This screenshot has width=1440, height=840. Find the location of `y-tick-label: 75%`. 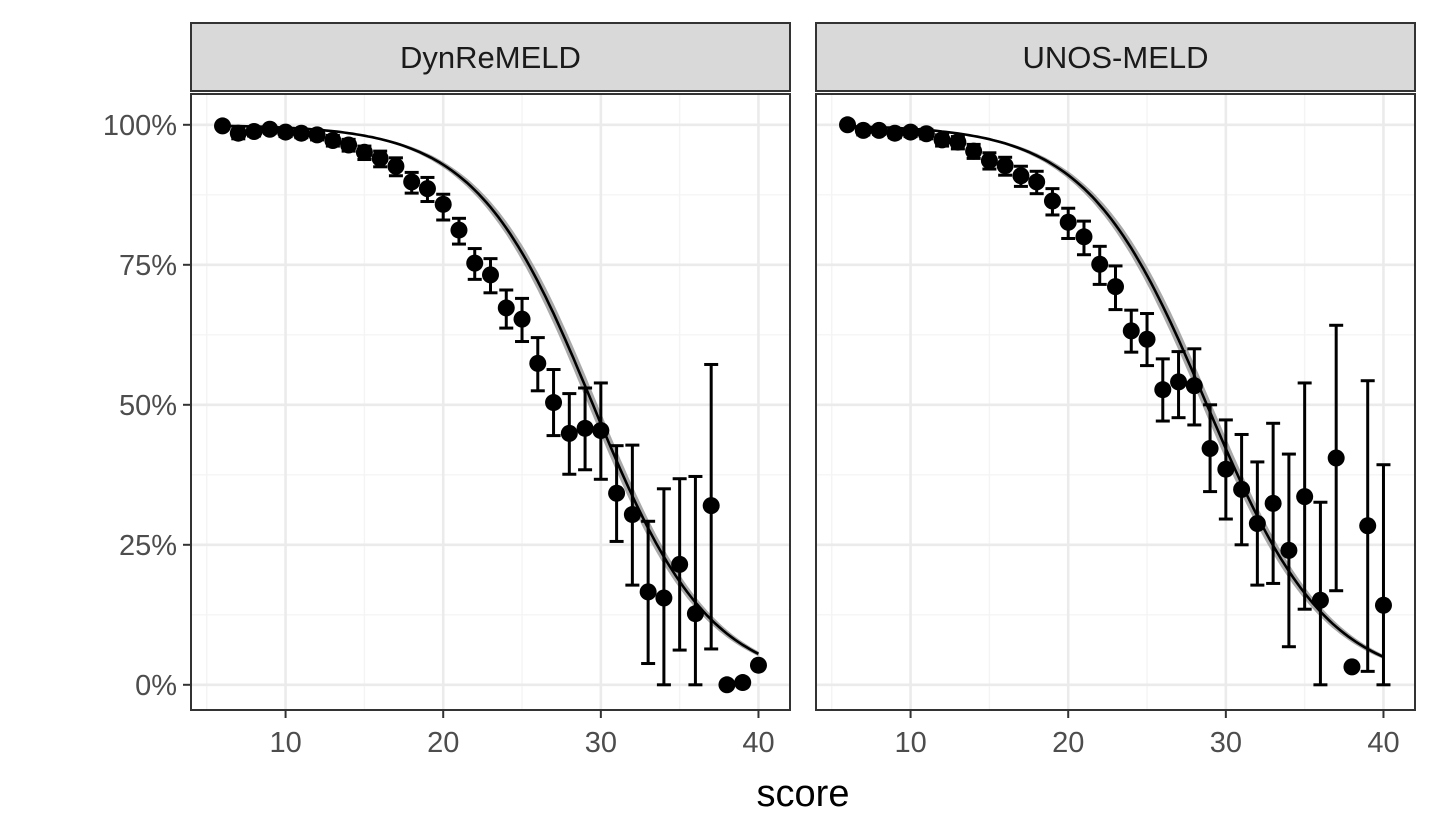

y-tick-label: 75% is located at coordinates (148, 266).